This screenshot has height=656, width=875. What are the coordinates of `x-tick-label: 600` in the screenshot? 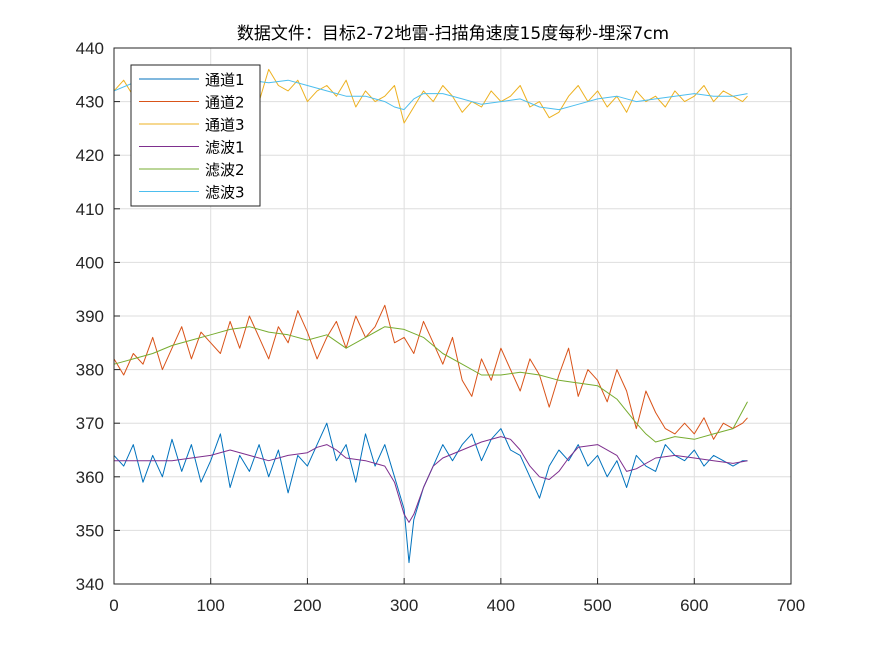 It's located at (694, 605).